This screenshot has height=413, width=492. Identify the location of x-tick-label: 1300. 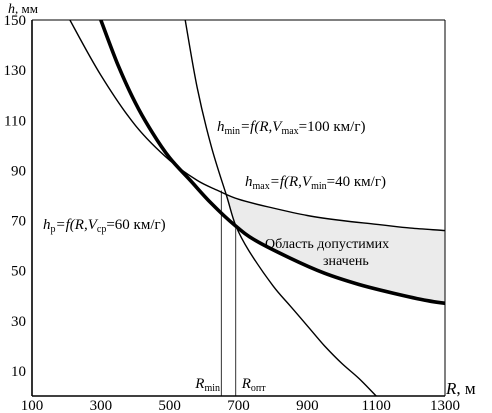
(445, 405).